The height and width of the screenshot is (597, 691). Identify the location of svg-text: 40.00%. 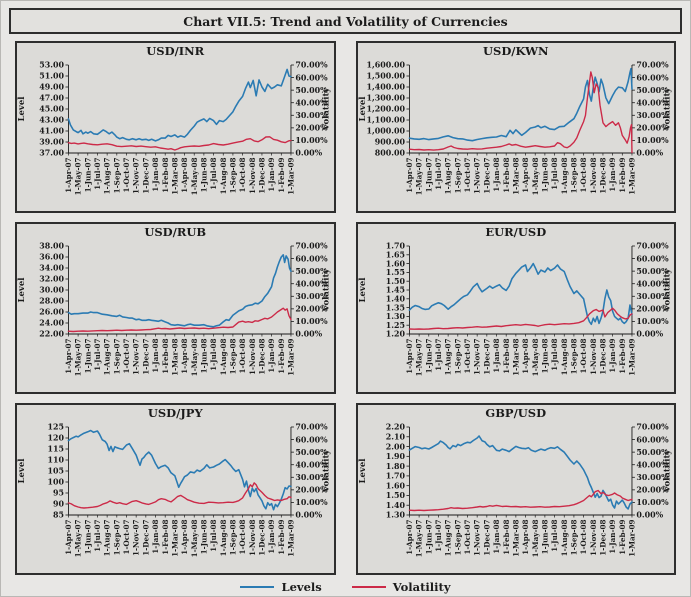
(311, 283).